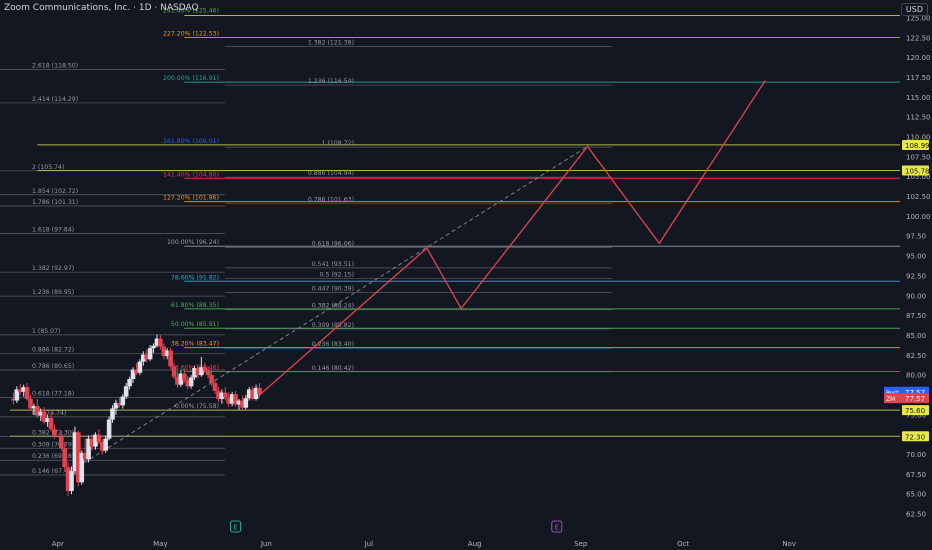  What do you see at coordinates (53, 292) in the screenshot?
I see `fib-left-label: 1.236 (89.95)` at bounding box center [53, 292].